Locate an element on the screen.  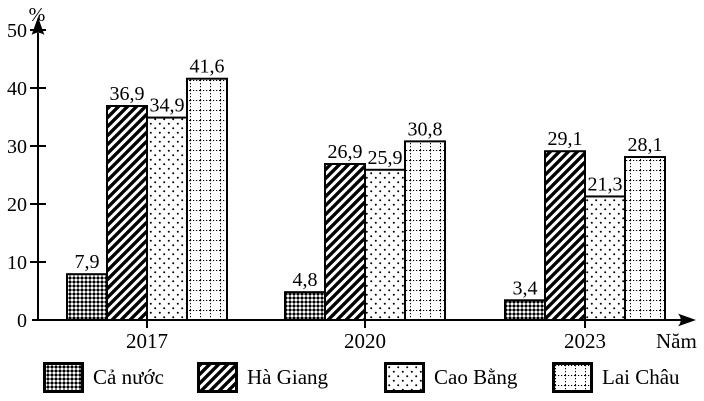
legend-swatch-dense-checker is located at coordinates (63, 377).